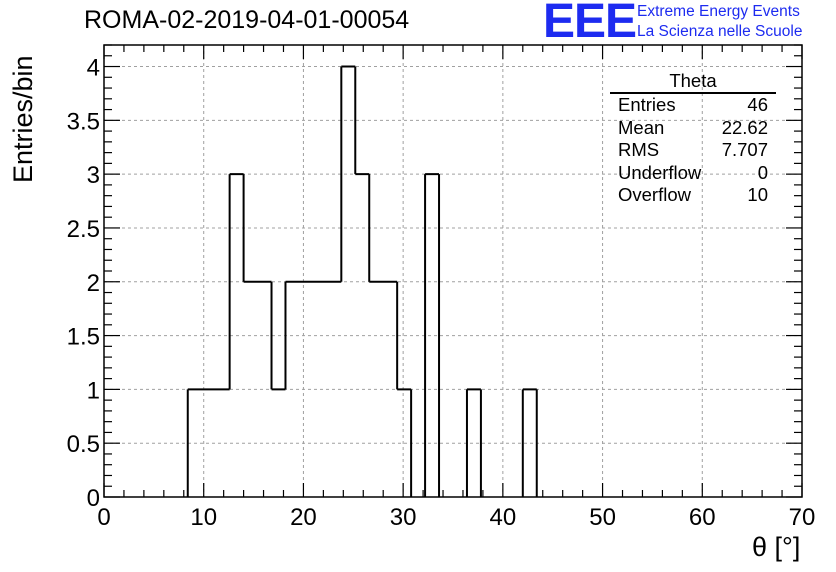 The height and width of the screenshot is (572, 836). What do you see at coordinates (720, 31) in the screenshot?
I see `logo-subtitle-2: La Scienza nelle Scuole` at bounding box center [720, 31].